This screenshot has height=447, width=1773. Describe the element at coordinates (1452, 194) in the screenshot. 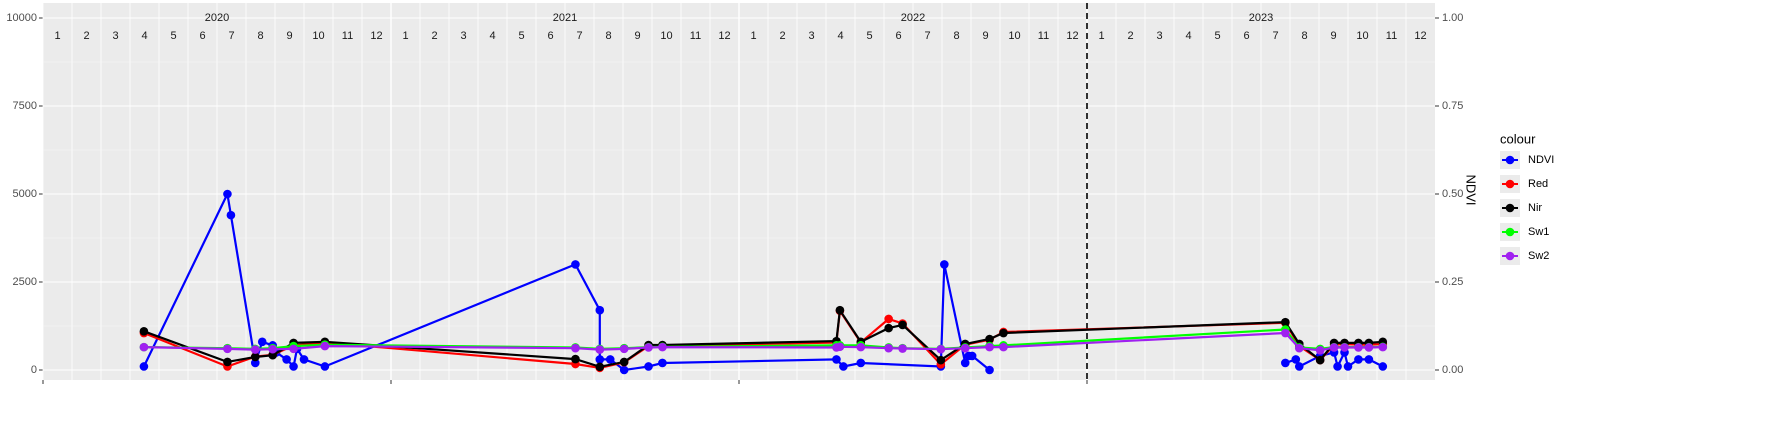

I see `y2-tick-label: 0.50` at that location.